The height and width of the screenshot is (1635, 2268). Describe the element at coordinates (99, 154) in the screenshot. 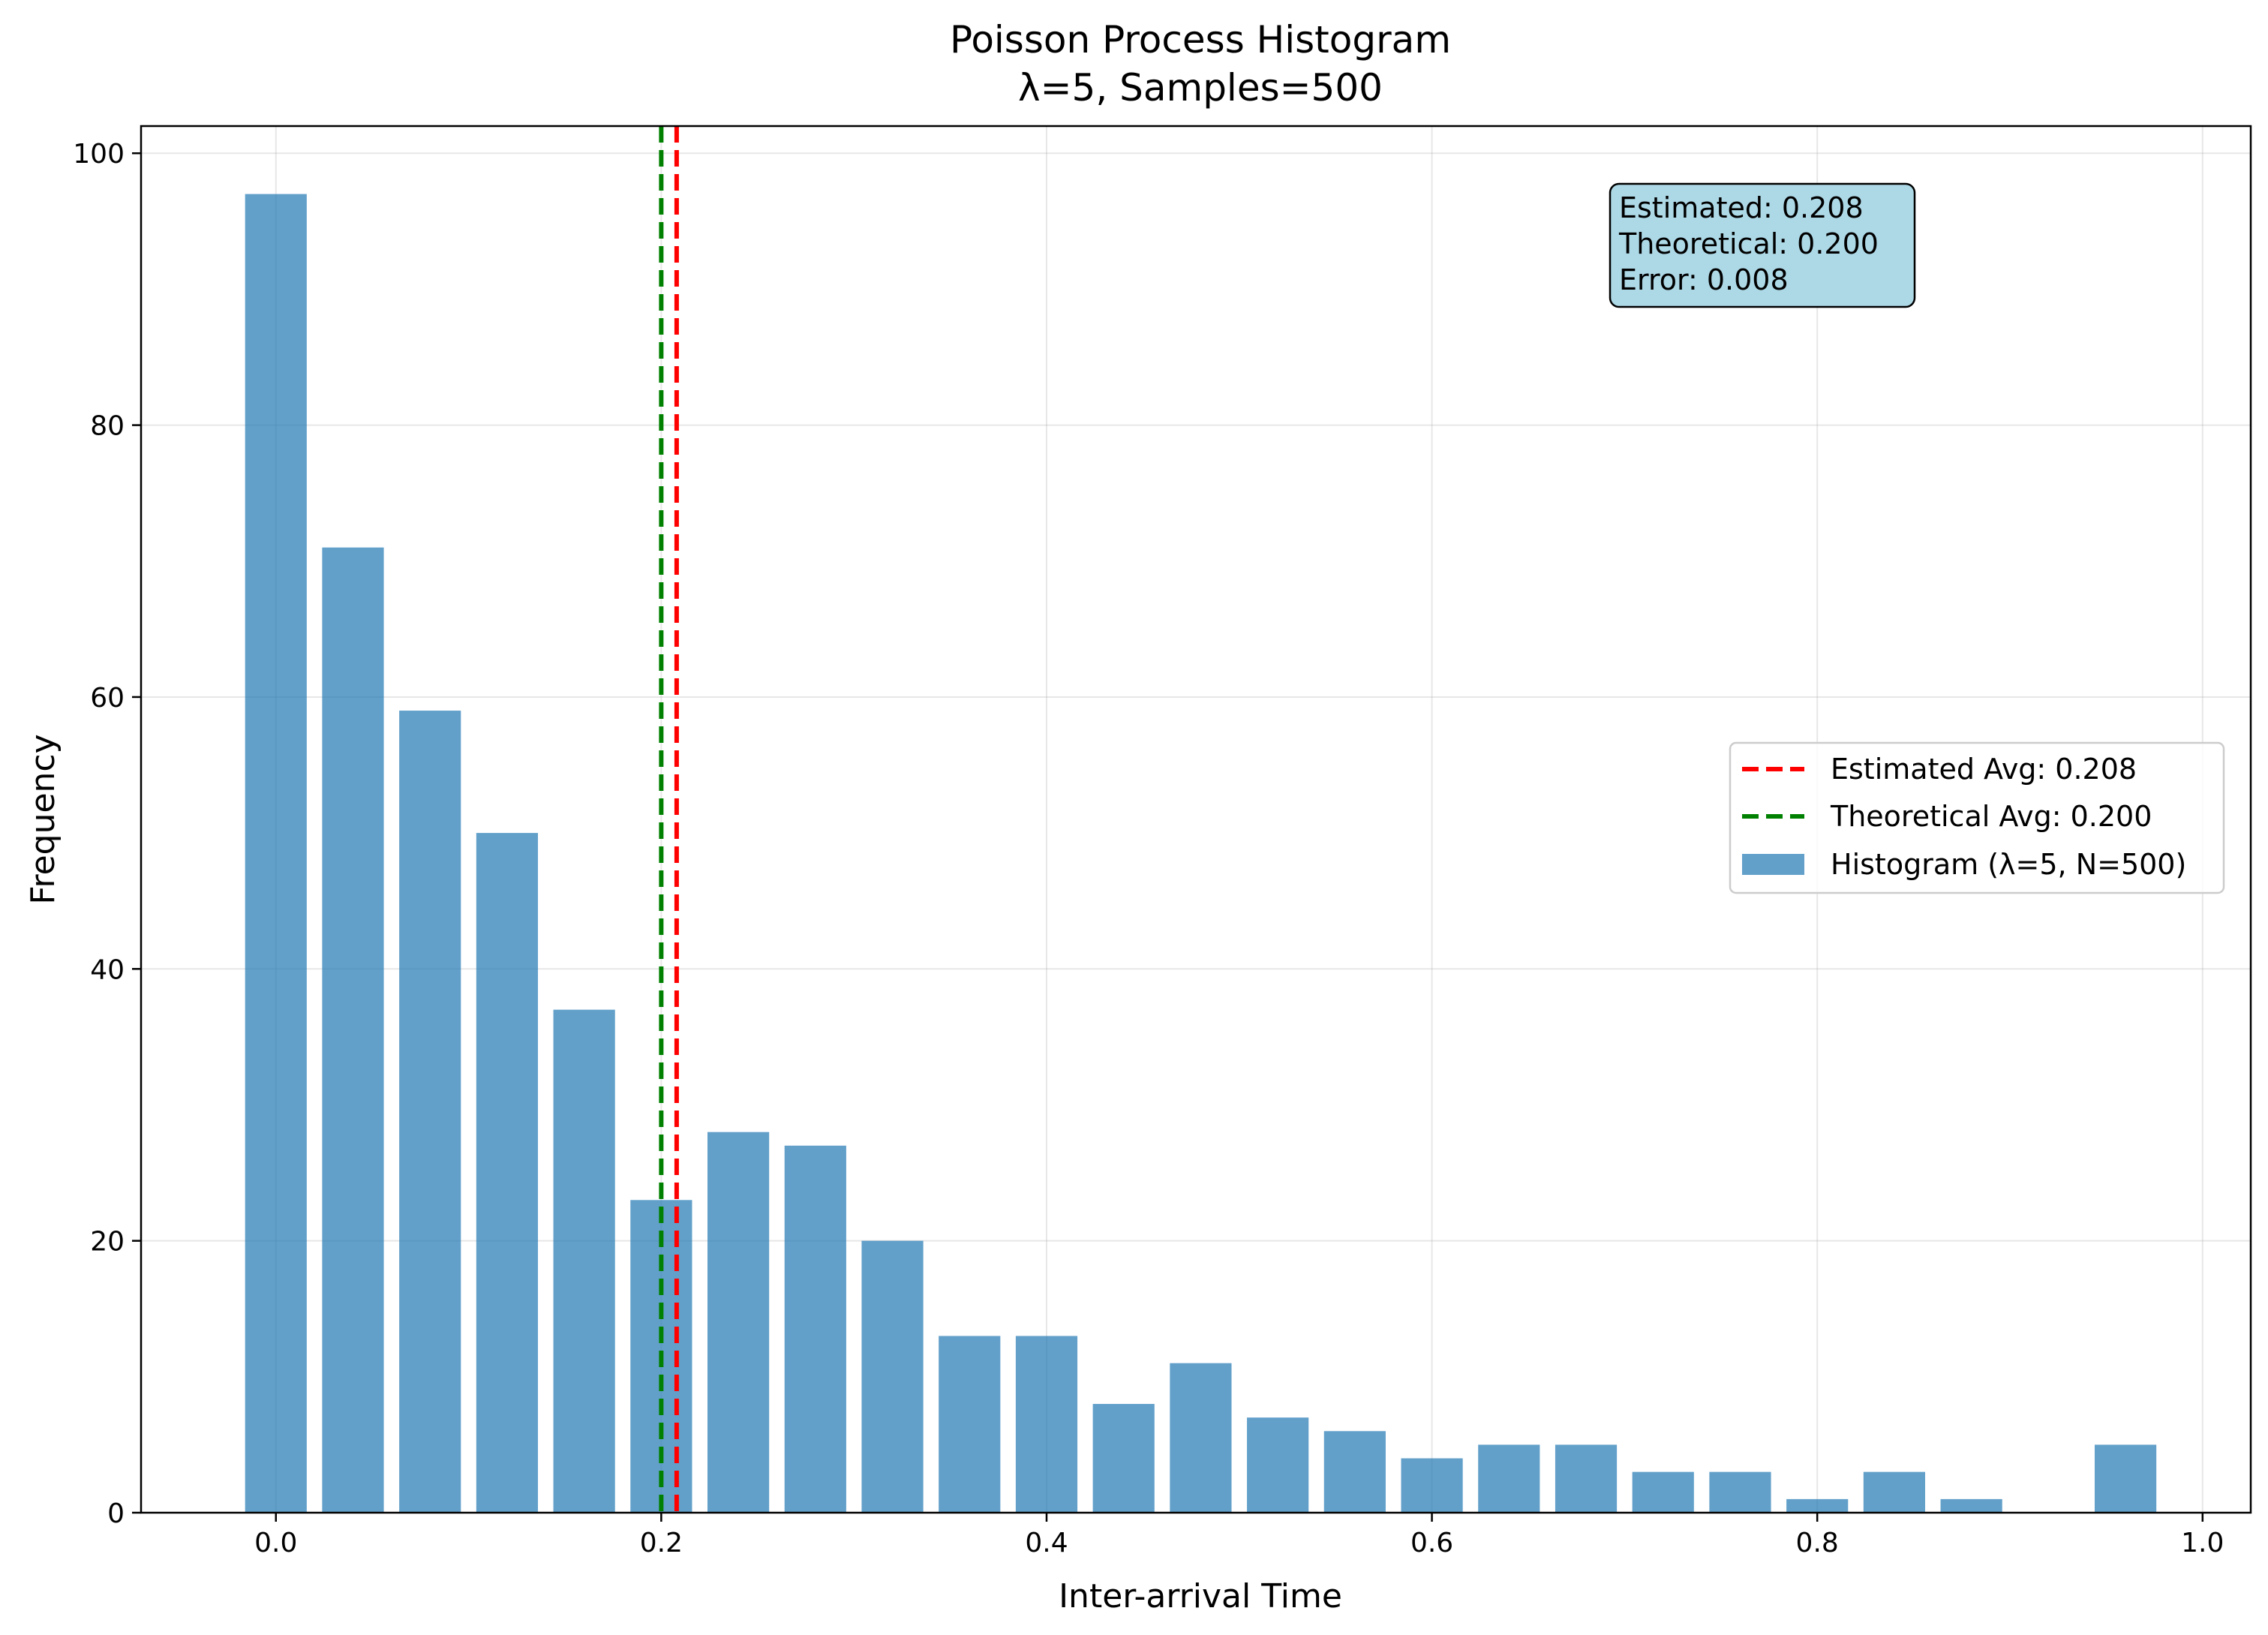

I see `y-tick-label: 100` at that location.